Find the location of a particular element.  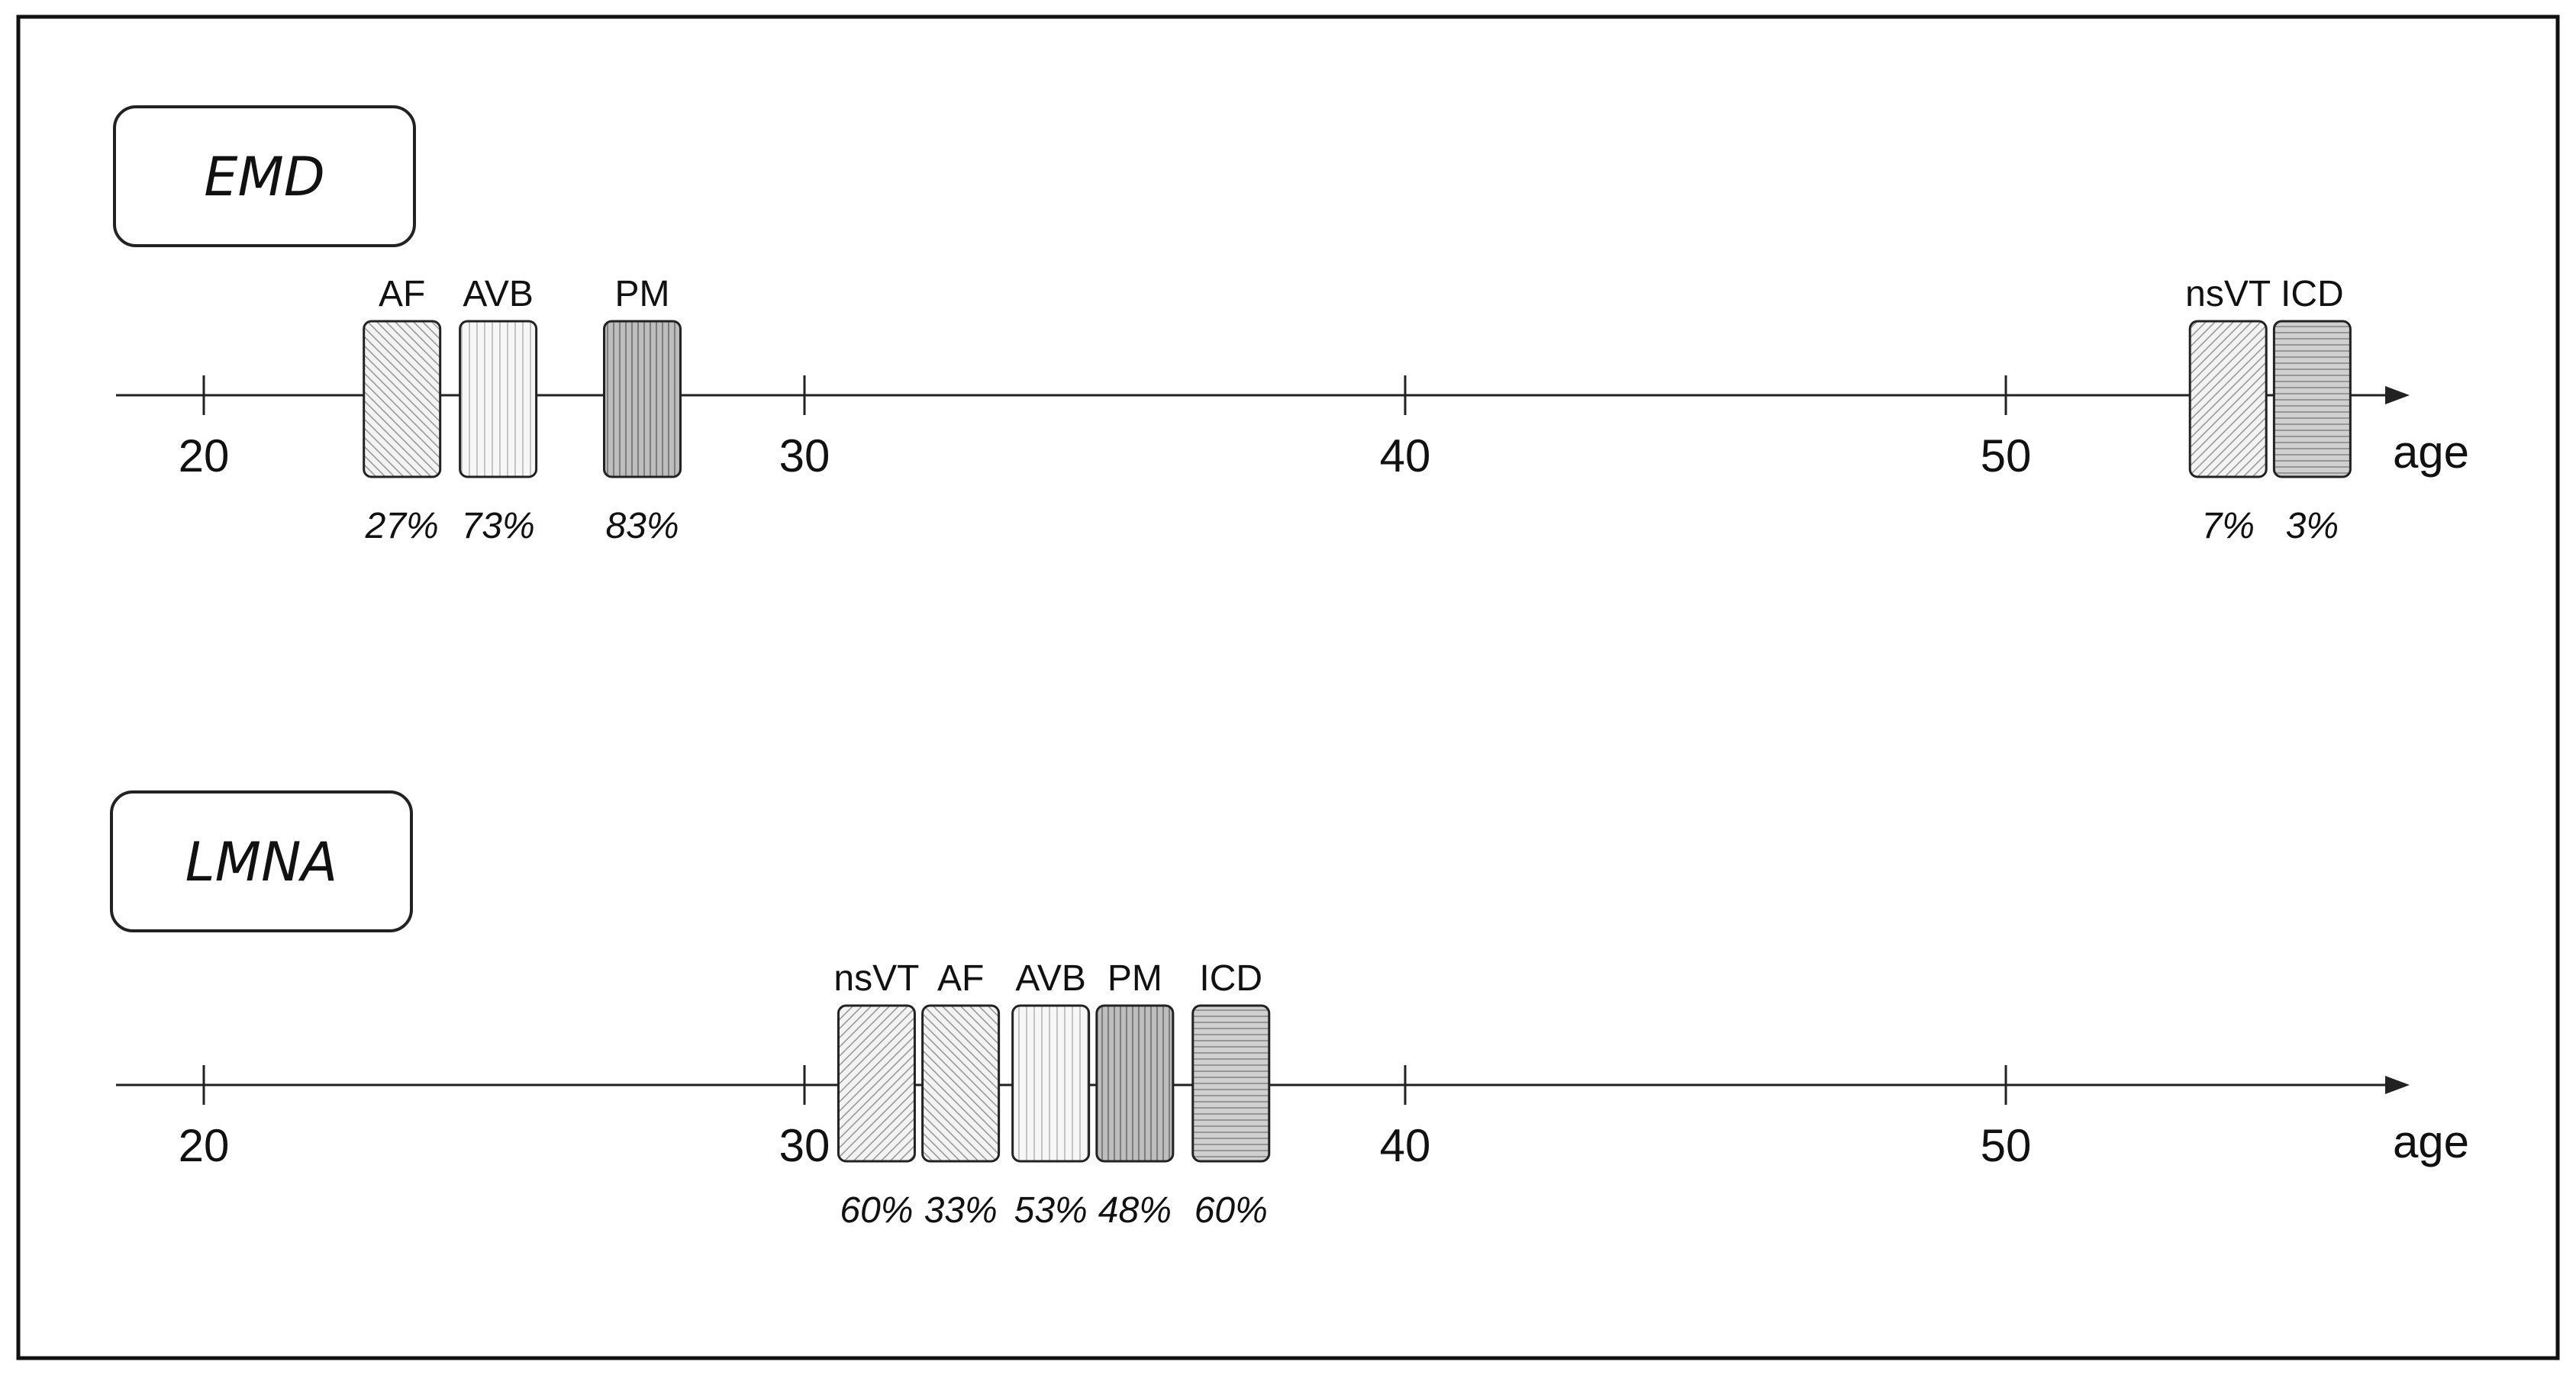

event-percent: 3% is located at coordinates (2312, 526).